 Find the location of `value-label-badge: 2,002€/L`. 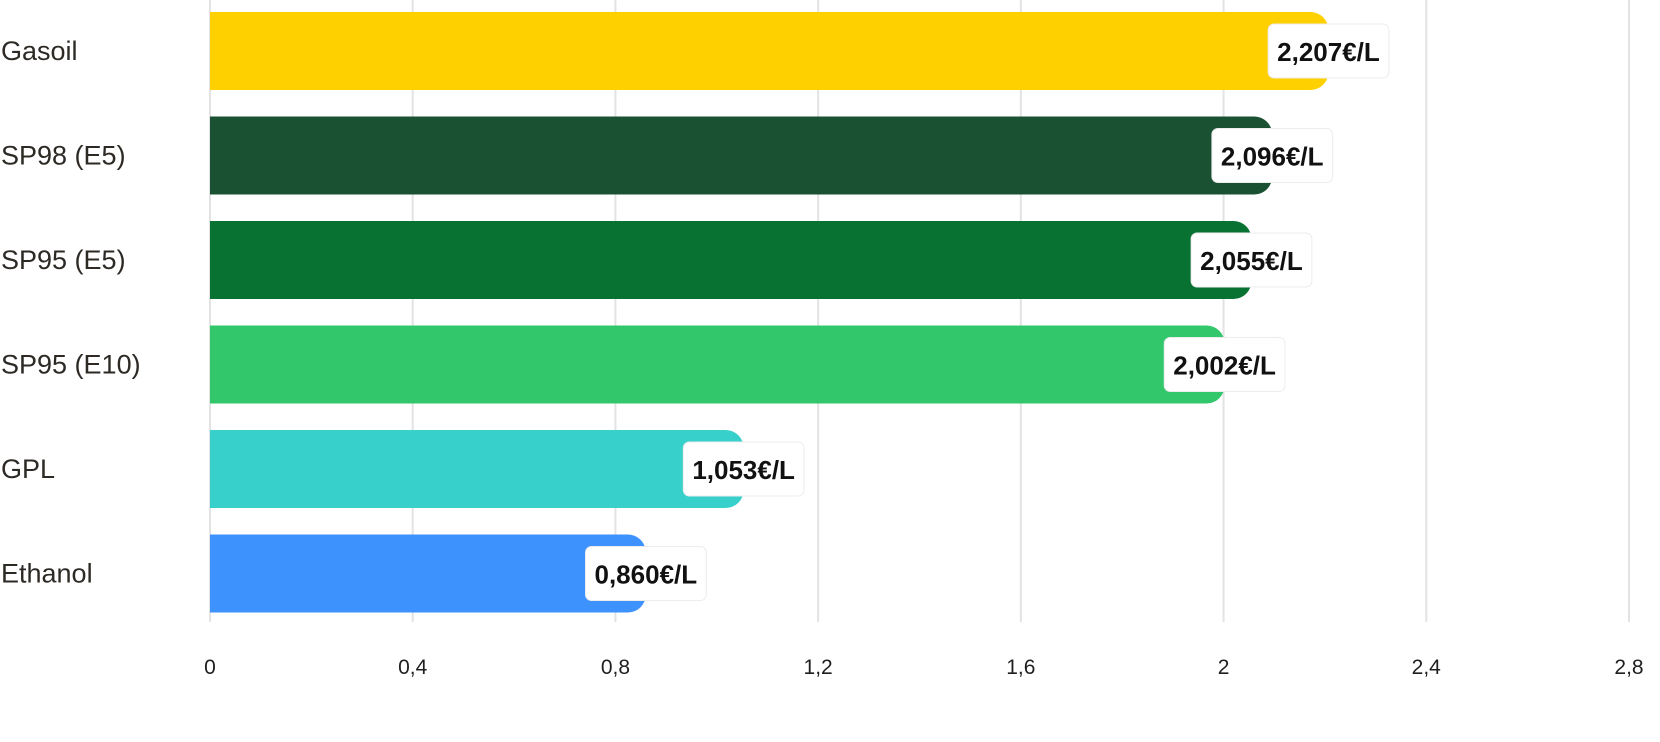

value-label-badge: 2,002€/L is located at coordinates (1224, 364).